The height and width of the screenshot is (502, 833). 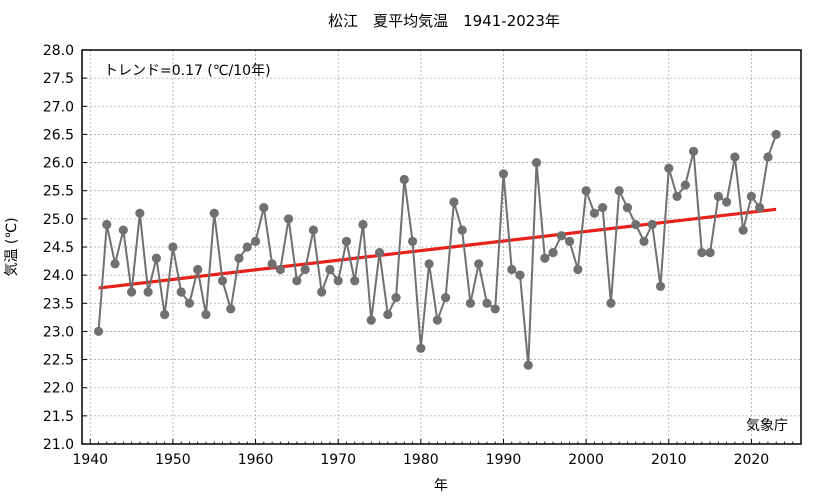 What do you see at coordinates (58, 304) in the screenshot?
I see `y-tick-label: 23.5` at bounding box center [58, 304].